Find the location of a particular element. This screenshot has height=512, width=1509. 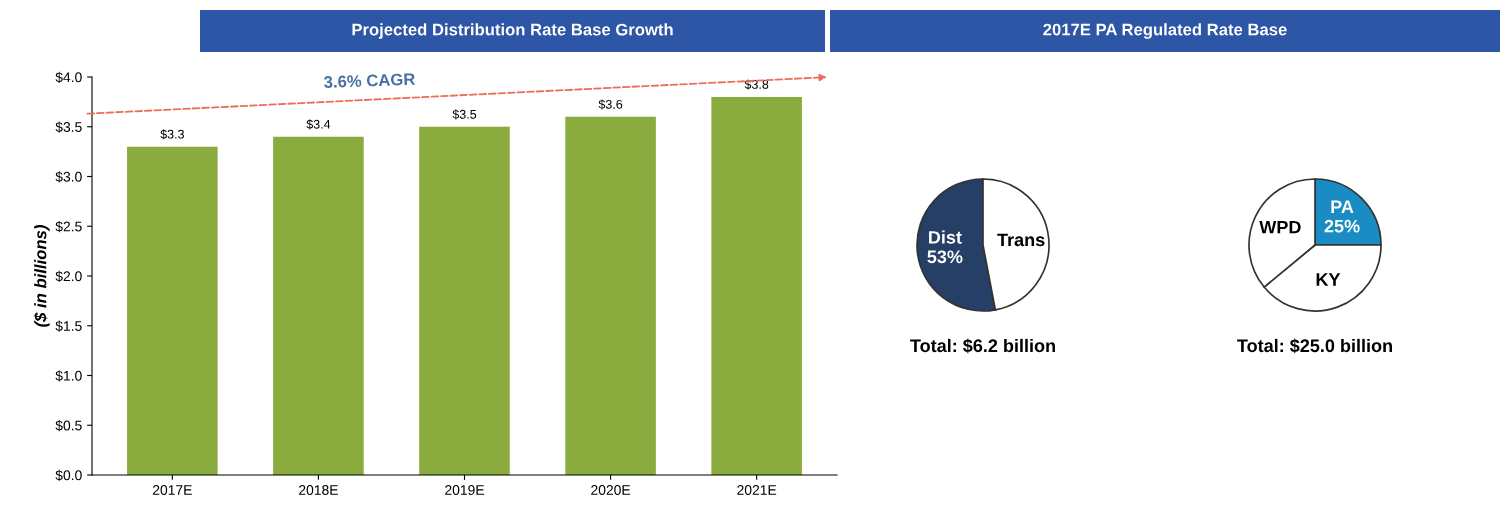

y-tick-label: $4.0 is located at coordinates (68, 77).